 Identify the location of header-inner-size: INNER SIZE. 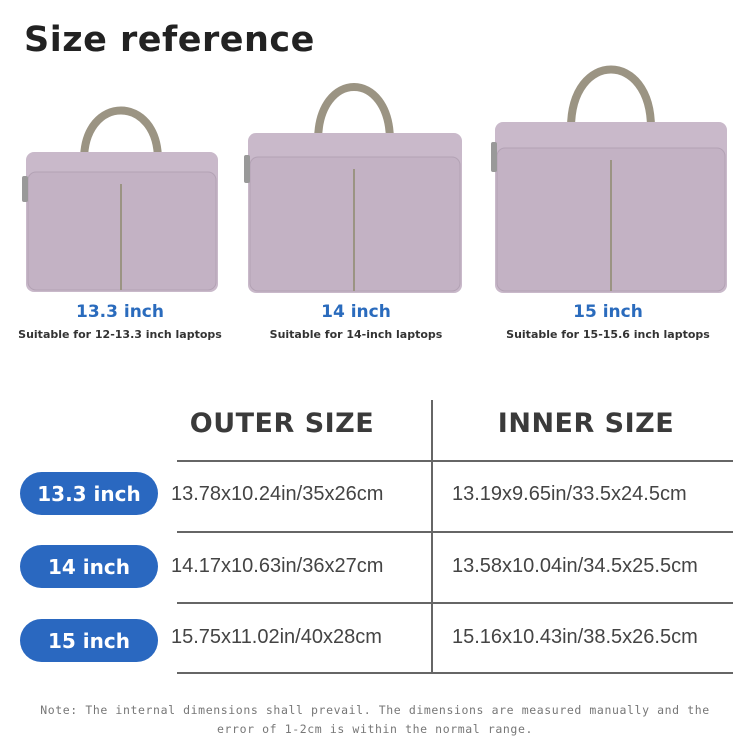
(586, 423).